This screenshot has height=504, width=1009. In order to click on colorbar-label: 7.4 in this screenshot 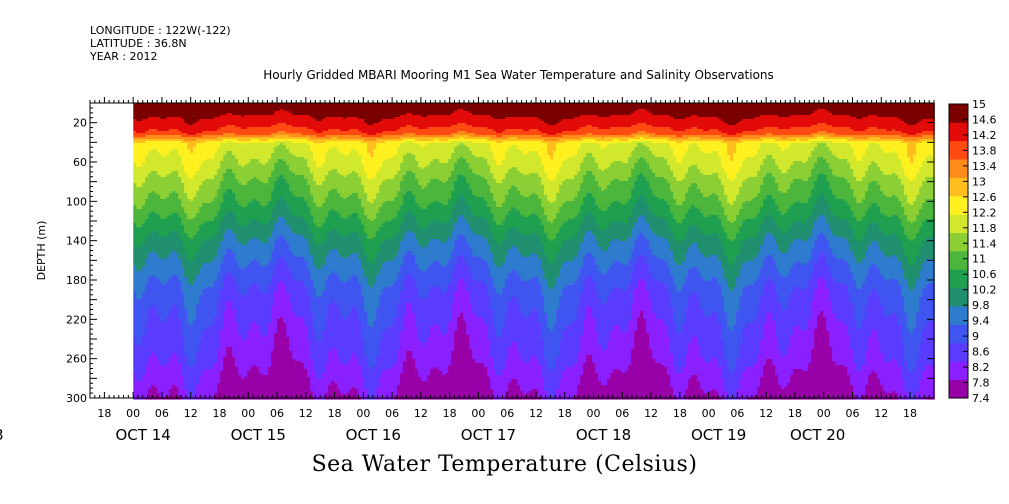, I will do `click(981, 398)`.